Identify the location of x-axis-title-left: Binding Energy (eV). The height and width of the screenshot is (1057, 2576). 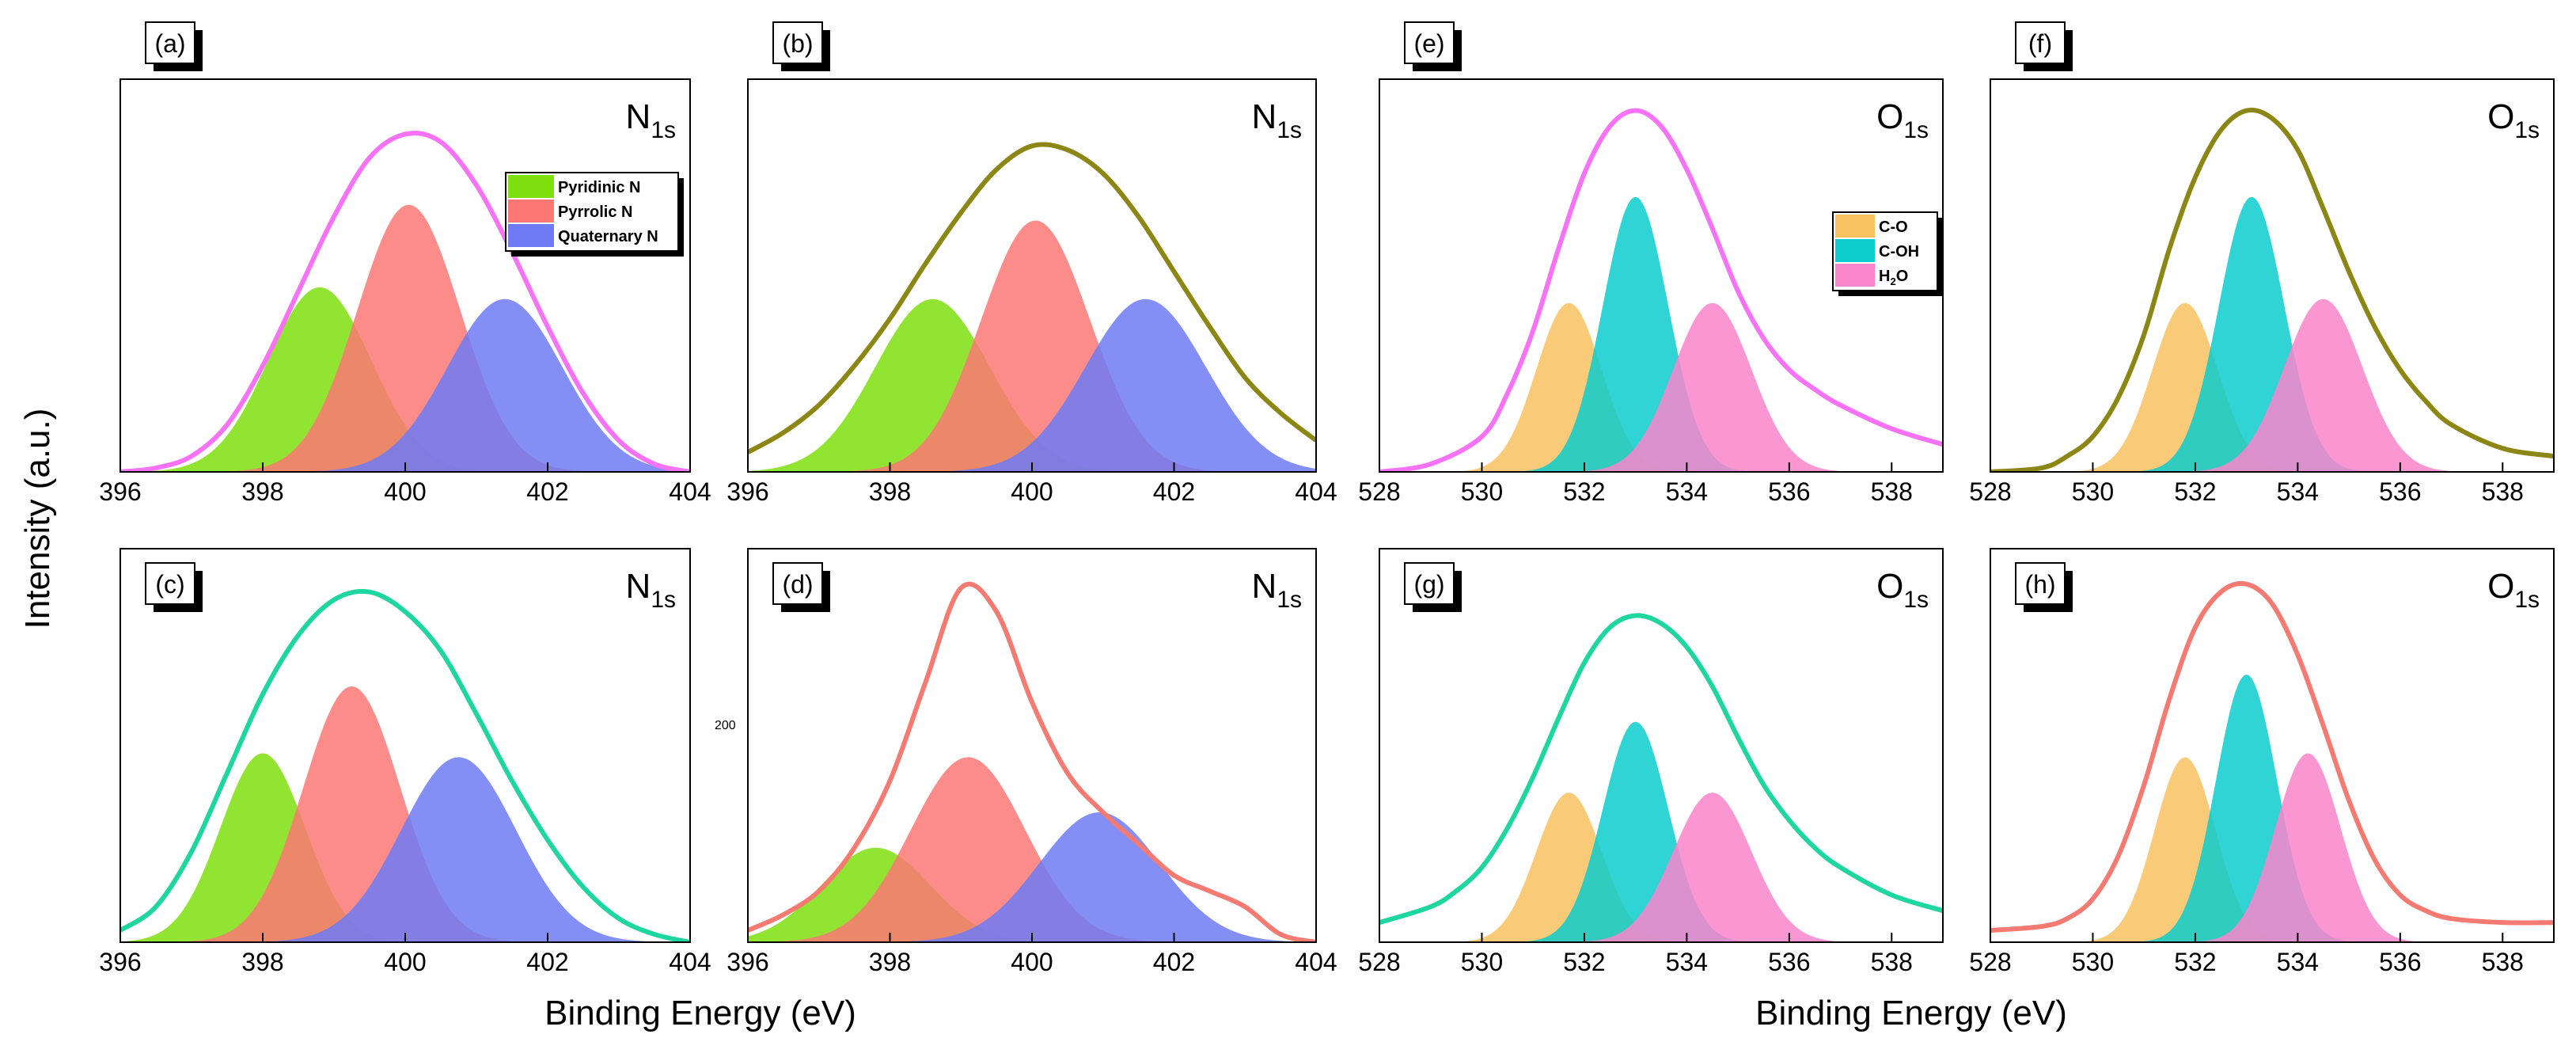
(700, 1013).